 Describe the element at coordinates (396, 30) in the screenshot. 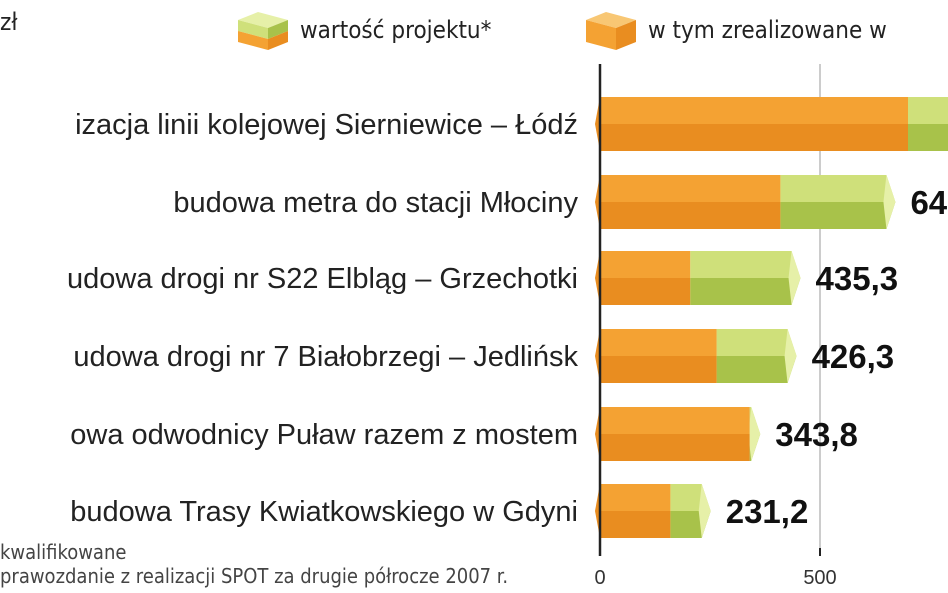

I see `legend-label-total: wartość projektu*` at that location.